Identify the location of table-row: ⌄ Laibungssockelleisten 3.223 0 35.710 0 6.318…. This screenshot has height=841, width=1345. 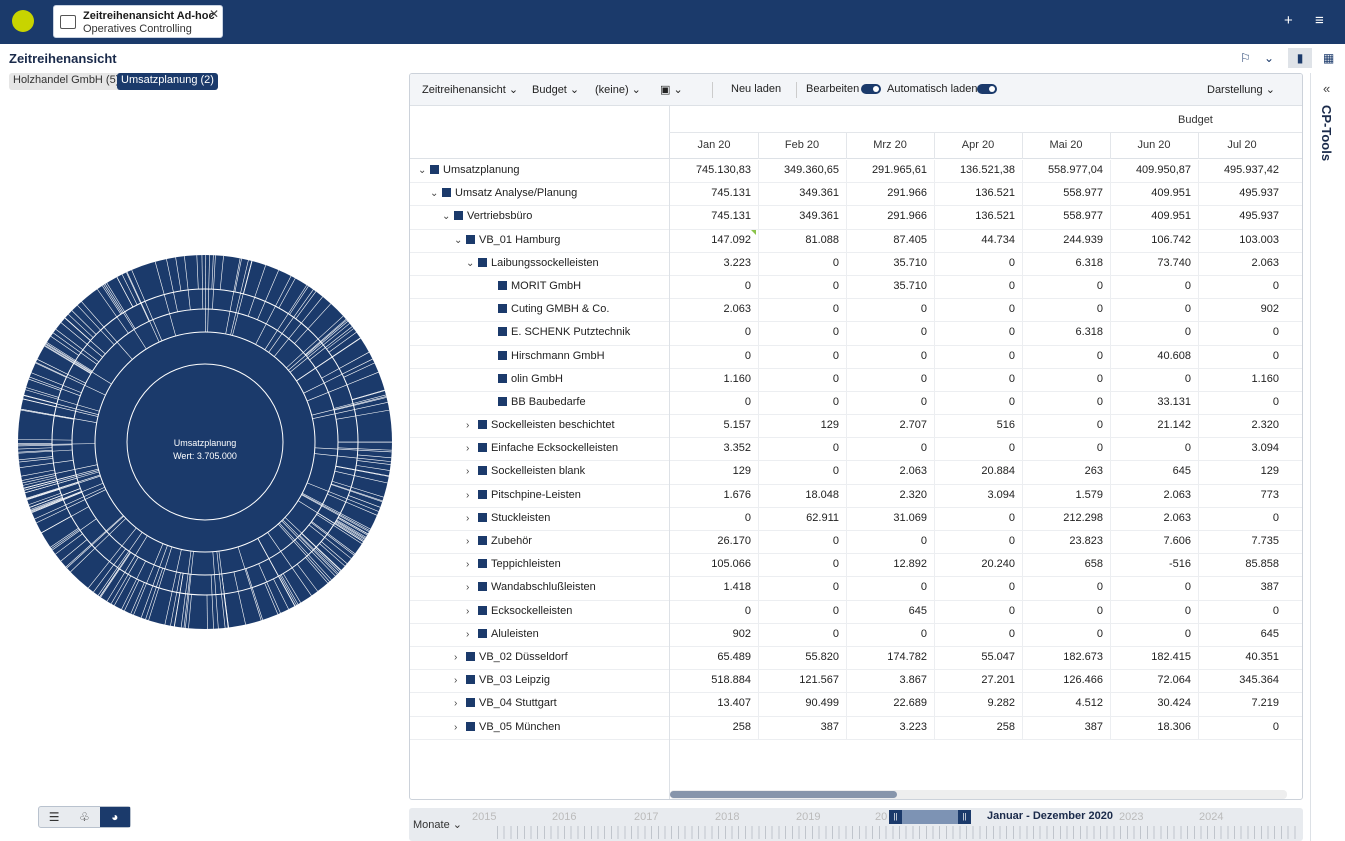
(856, 264).